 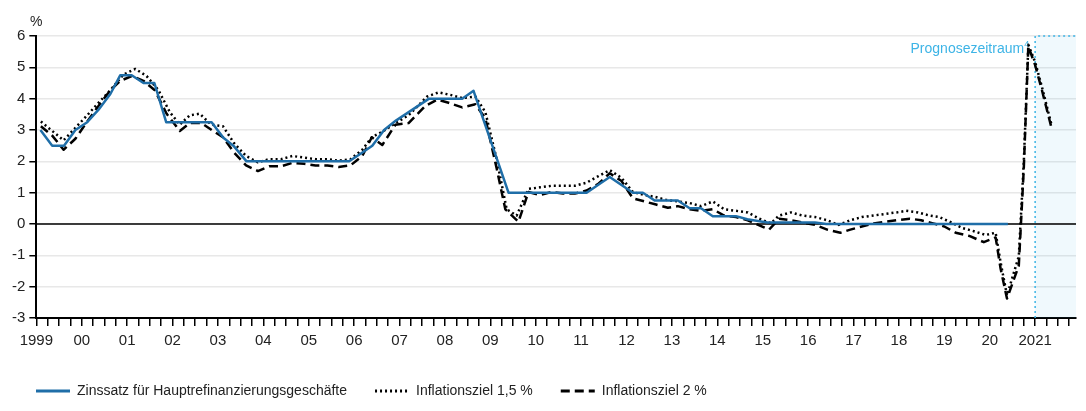 What do you see at coordinates (172, 340) in the screenshot?
I see `x-tick-label: 02` at bounding box center [172, 340].